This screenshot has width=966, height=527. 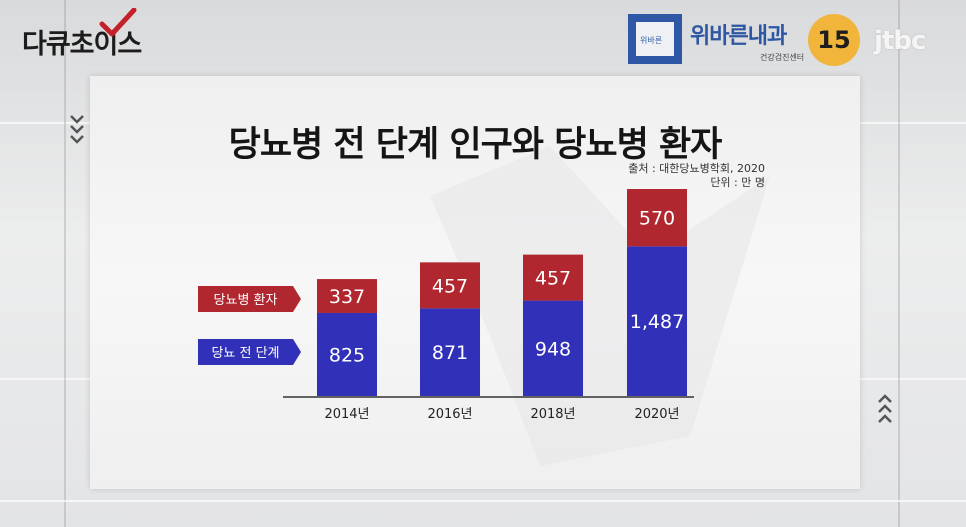 I want to click on bar-value-label: 1,487, so click(x=657, y=322).